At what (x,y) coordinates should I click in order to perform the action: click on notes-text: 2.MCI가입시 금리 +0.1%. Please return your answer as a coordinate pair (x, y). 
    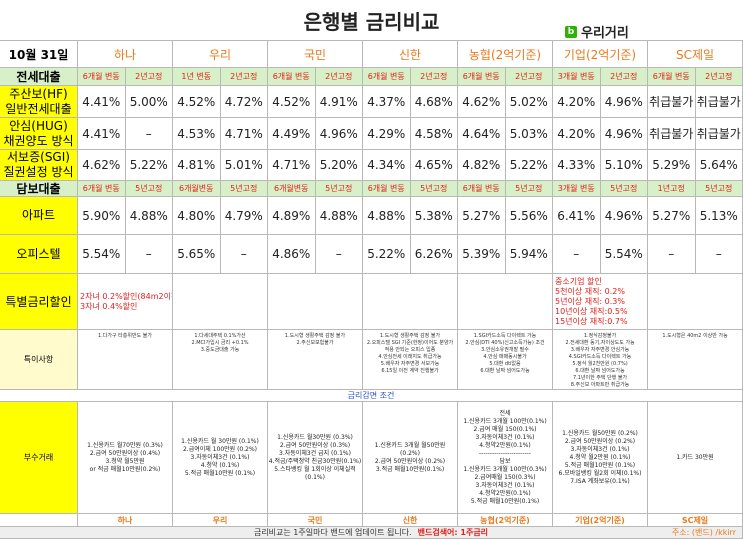
    Looking at the image, I should click on (220, 343).